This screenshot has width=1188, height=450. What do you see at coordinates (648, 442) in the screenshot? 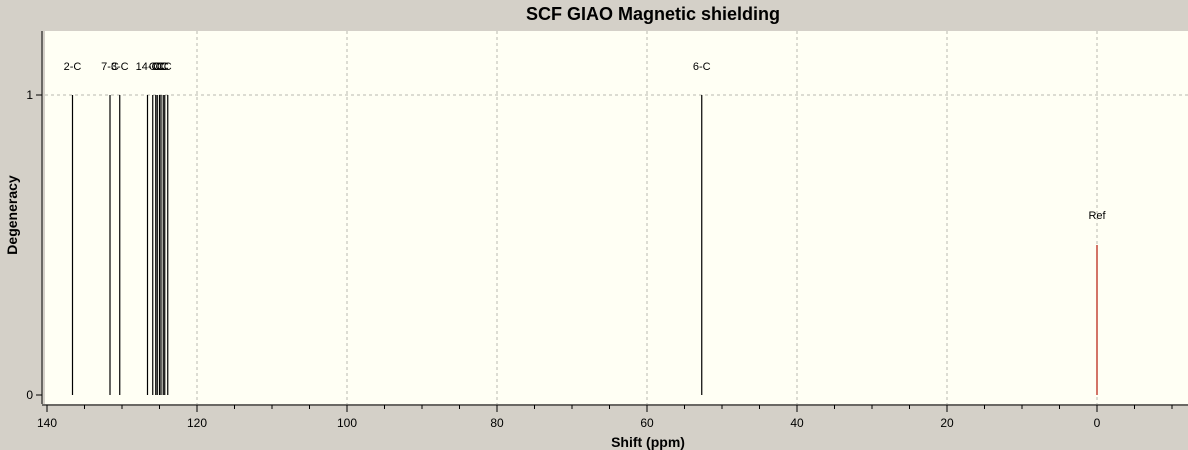
I see `x-axis-title: Shift (ppm)` at bounding box center [648, 442].